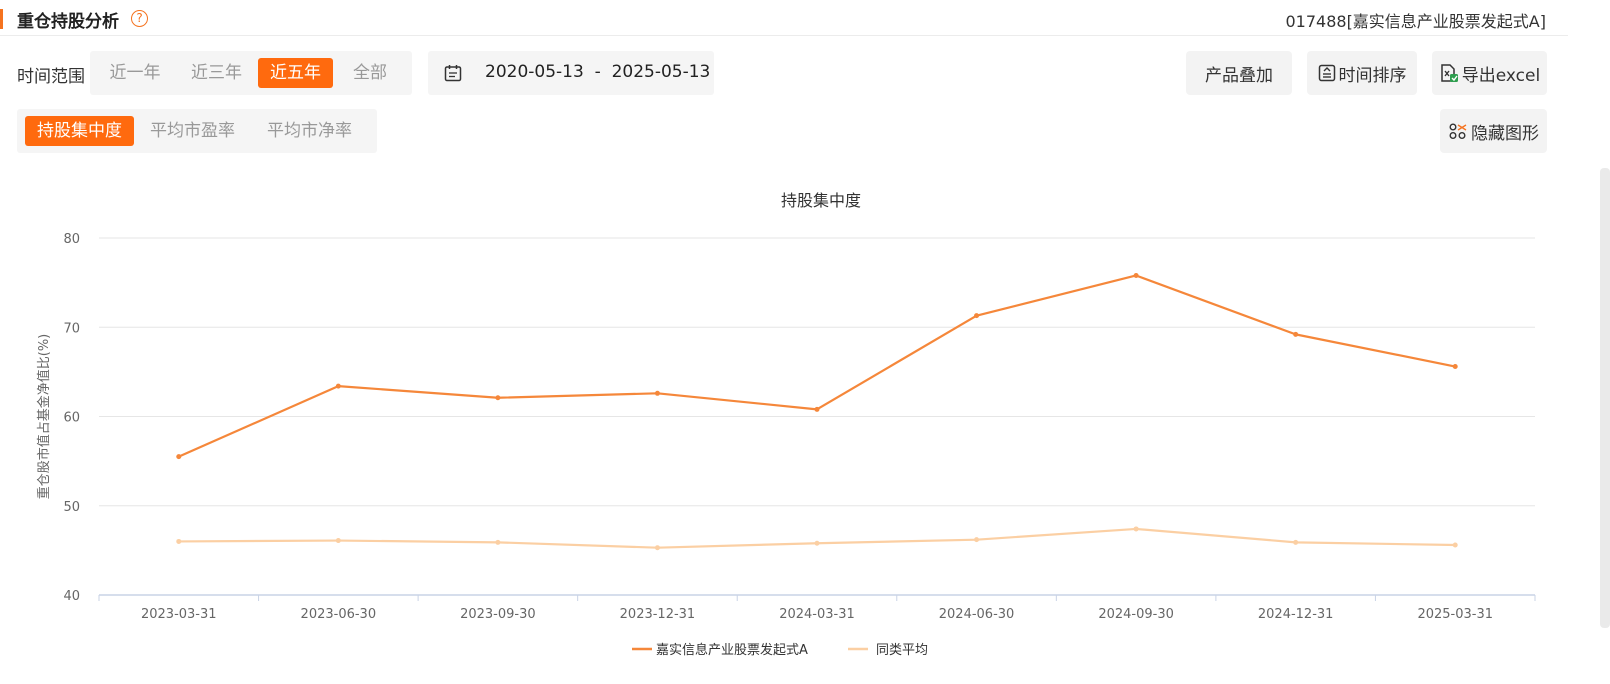  I want to click on time-range-option-0: 近一年, so click(135, 73).